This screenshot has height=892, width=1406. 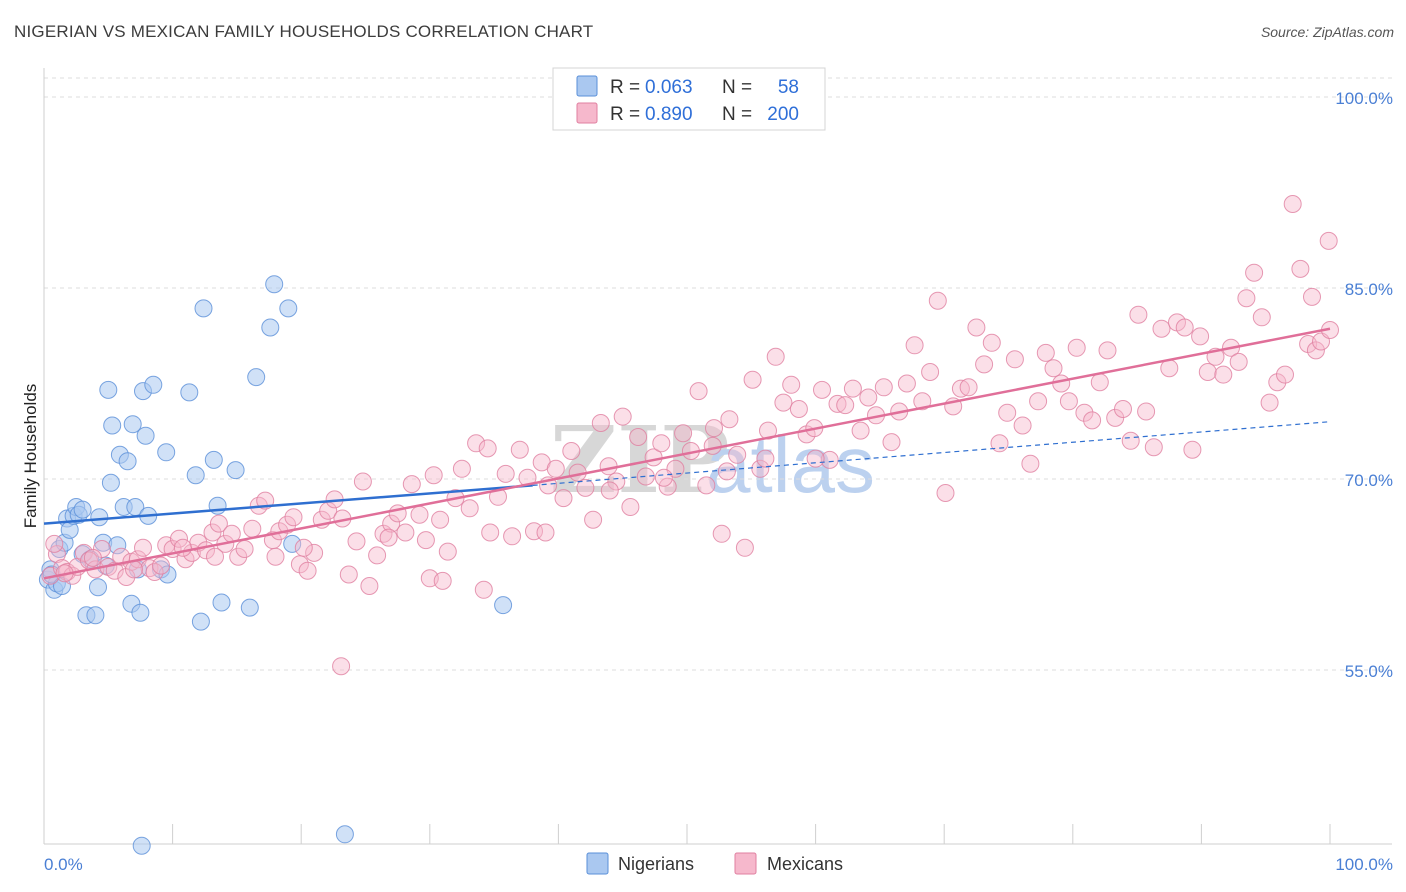 What do you see at coordinates (597, 863) in the screenshot?
I see `legend-nigerians-swatch` at bounding box center [597, 863].